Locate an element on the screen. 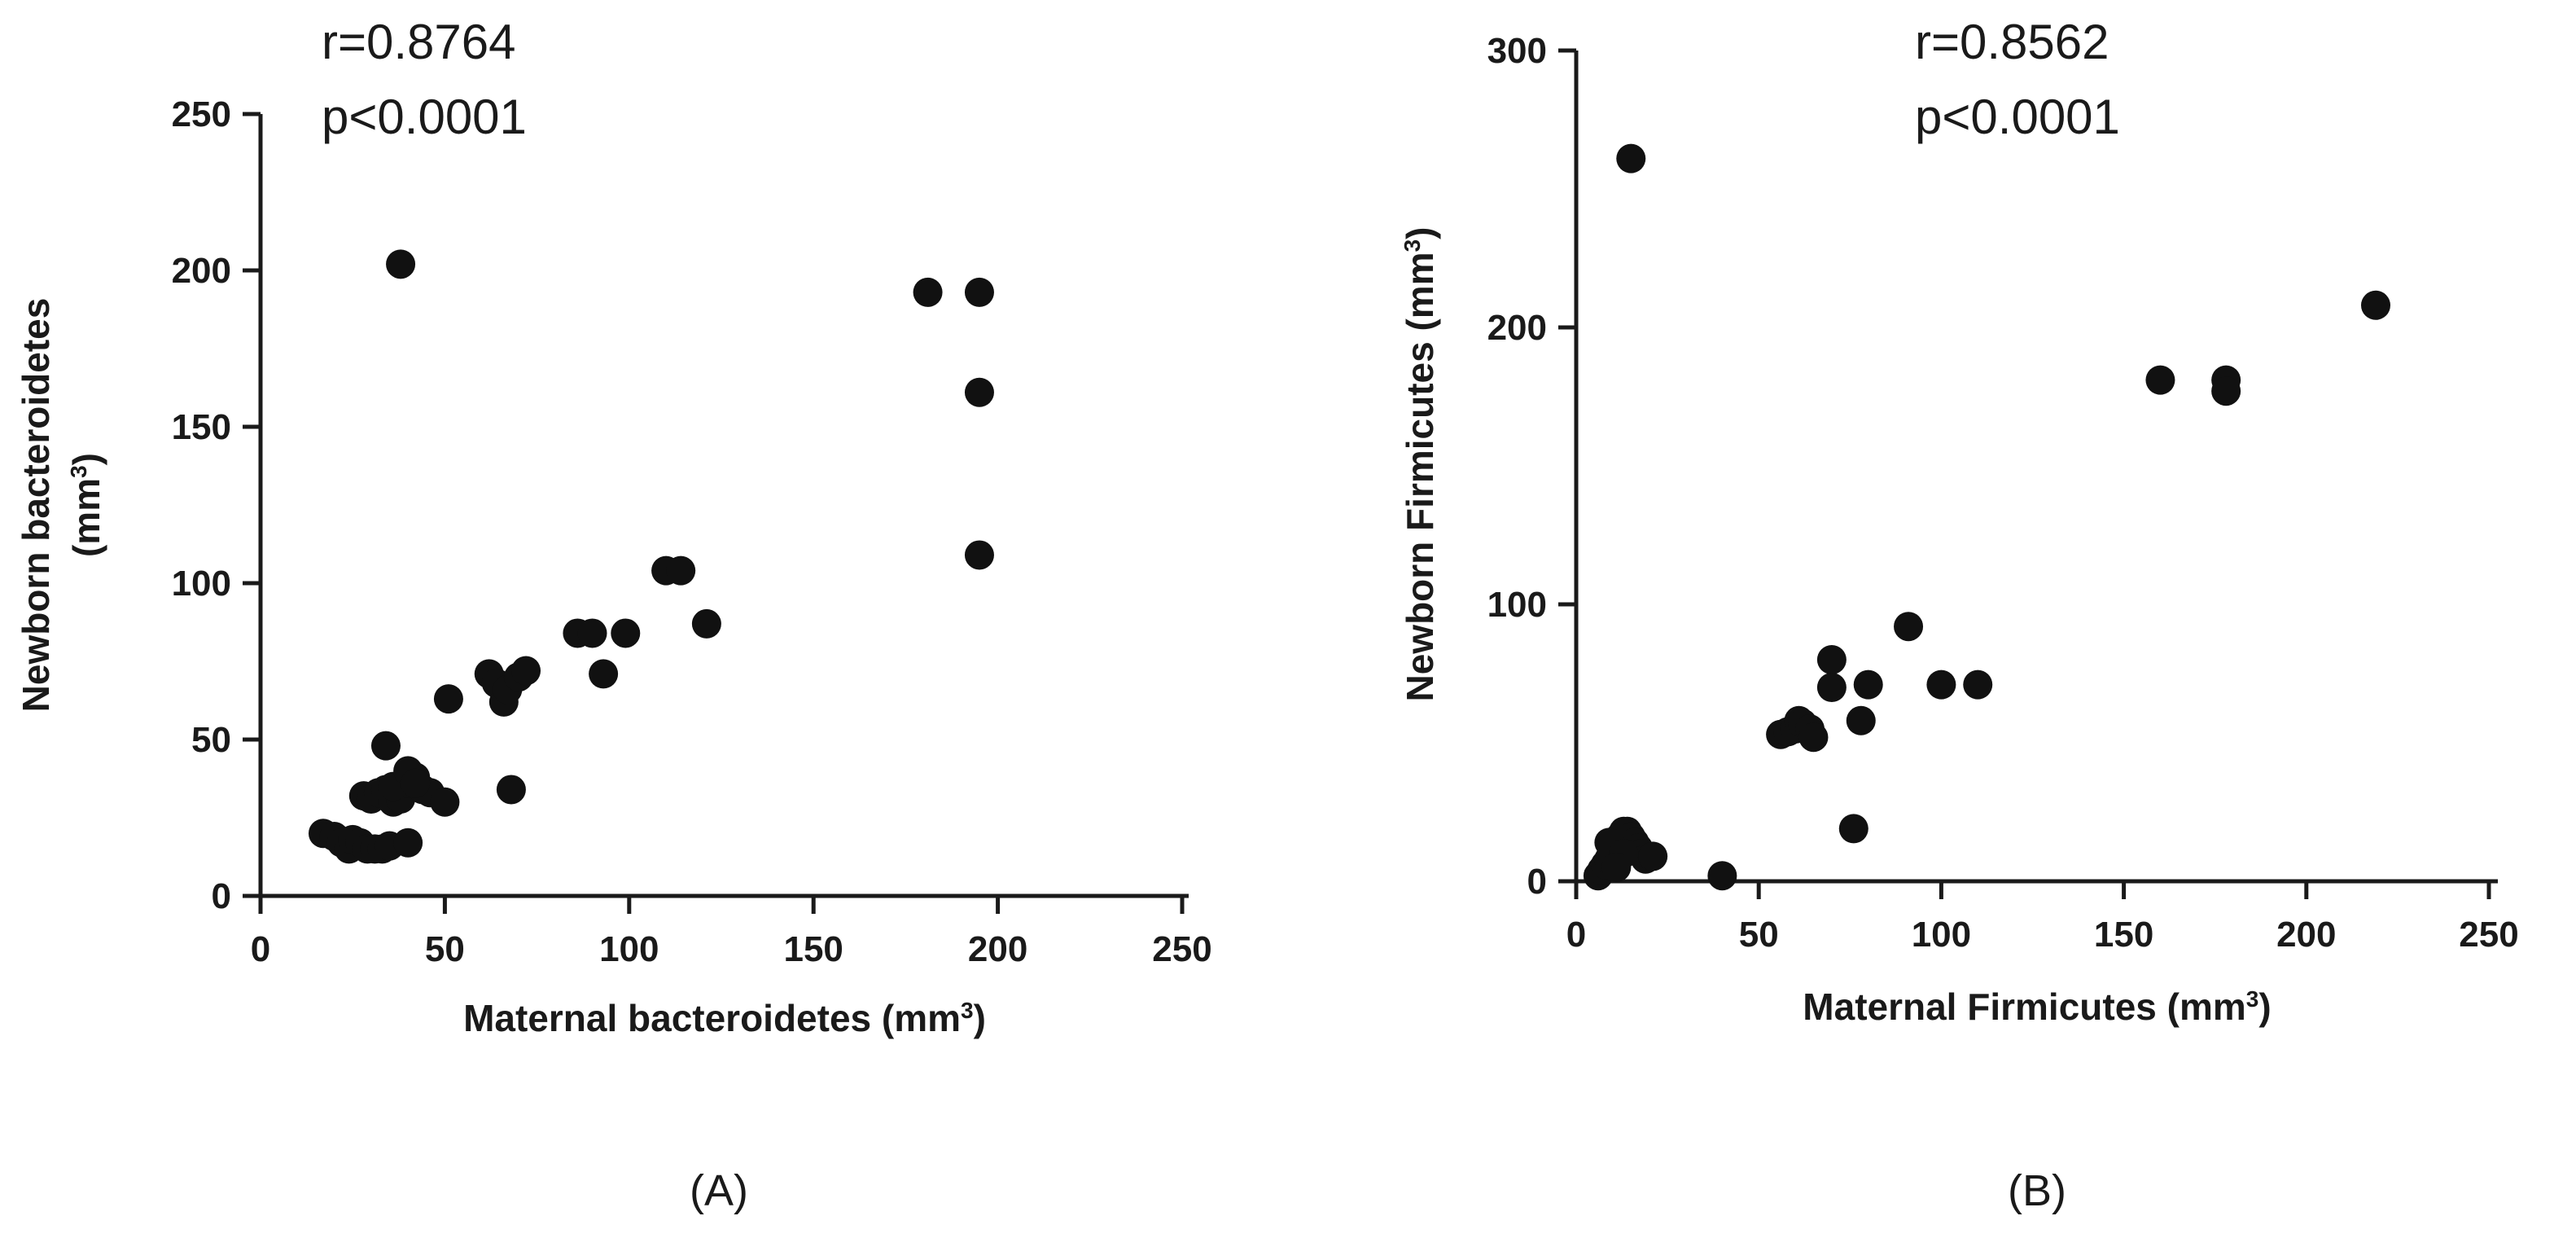 The width and height of the screenshot is (2576, 1238). panel-a-y-tick-label: 250 is located at coordinates (201, 114).